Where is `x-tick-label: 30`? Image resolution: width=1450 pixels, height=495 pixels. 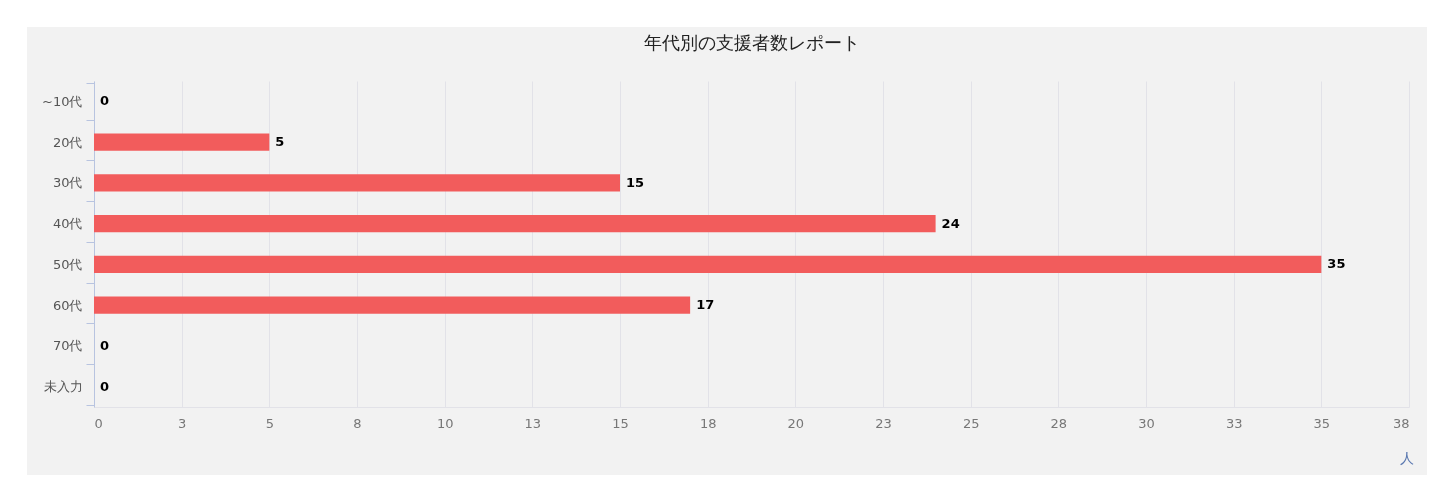 x-tick-label: 30 is located at coordinates (1146, 423).